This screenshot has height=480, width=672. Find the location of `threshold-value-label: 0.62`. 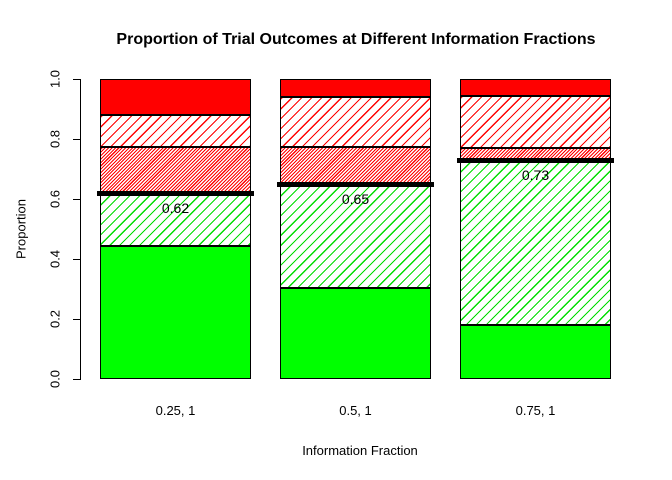

threshold-value-label: 0.62 is located at coordinates (175, 208).